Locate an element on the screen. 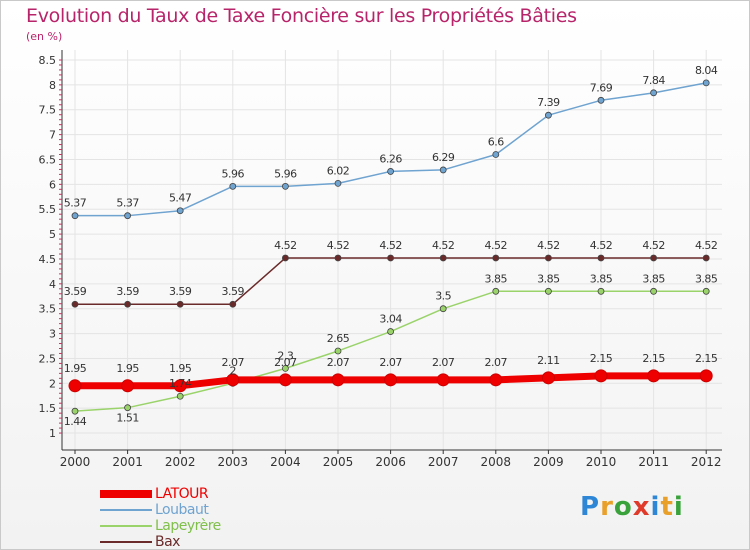 The height and width of the screenshot is (550, 750). legend-label: Bax is located at coordinates (167, 542).